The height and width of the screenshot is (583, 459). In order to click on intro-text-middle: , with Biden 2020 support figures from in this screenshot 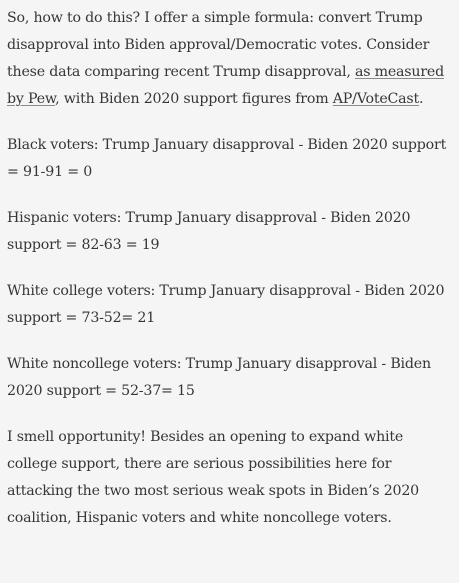, I will do `click(194, 99)`.